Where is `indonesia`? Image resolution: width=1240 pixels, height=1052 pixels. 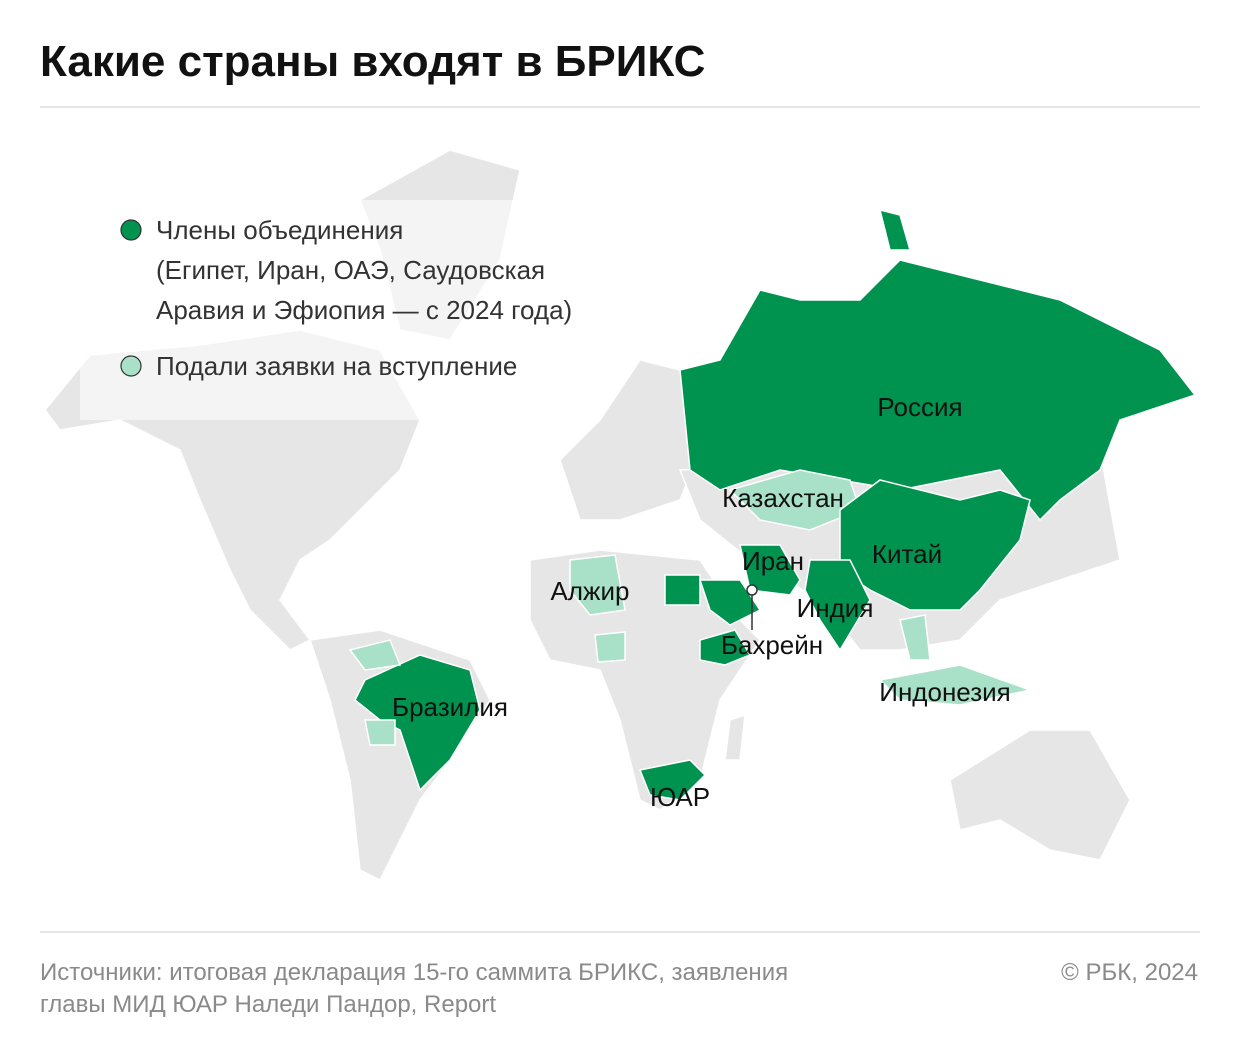
indonesia is located at coordinates (955, 685).